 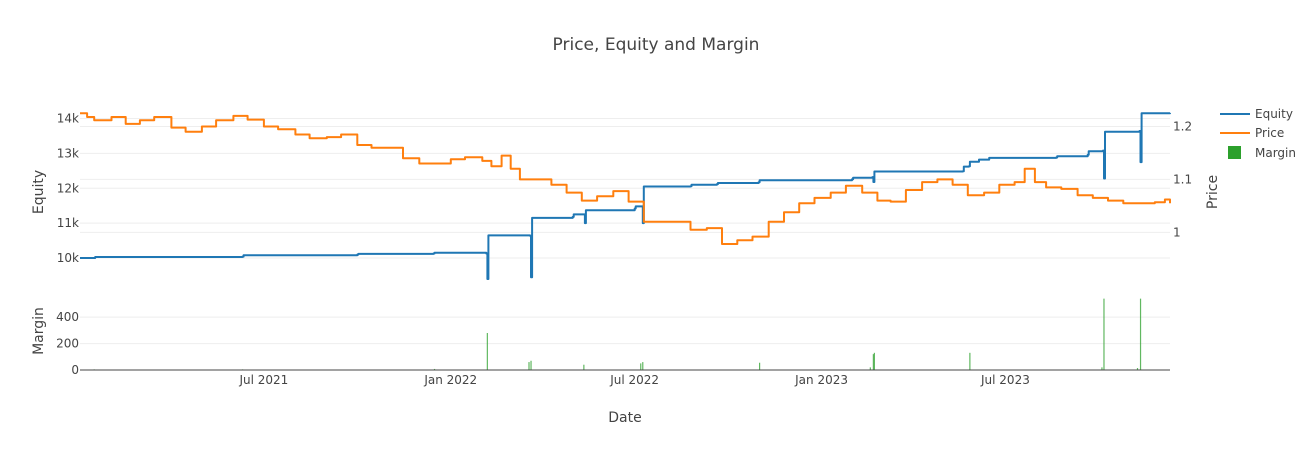 I want to click on x-tick-label: Jul 2022, so click(x=634, y=380).